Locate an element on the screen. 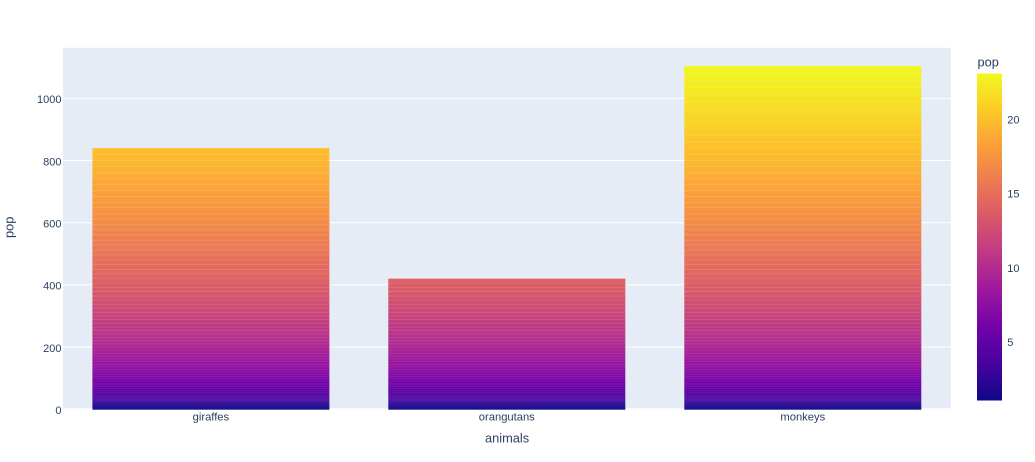  svg-text: 20 is located at coordinates (1013, 120).